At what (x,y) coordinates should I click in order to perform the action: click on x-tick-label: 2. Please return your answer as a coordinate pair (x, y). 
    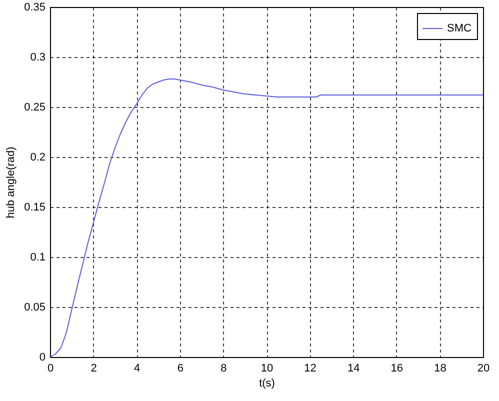
    Looking at the image, I should click on (93, 368).